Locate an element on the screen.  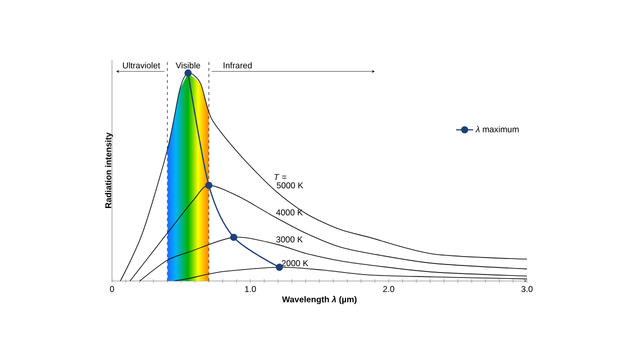
x-tick-label: 2.0 is located at coordinates (388, 289).